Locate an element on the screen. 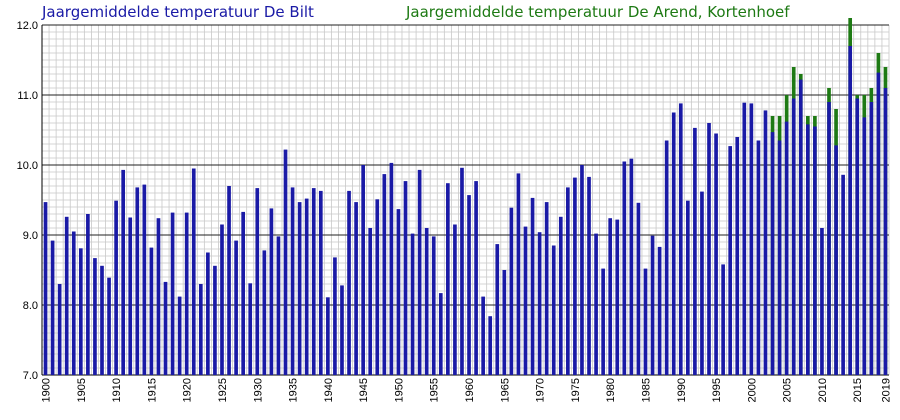  bar-de-bilt-1989 is located at coordinates (673, 243).